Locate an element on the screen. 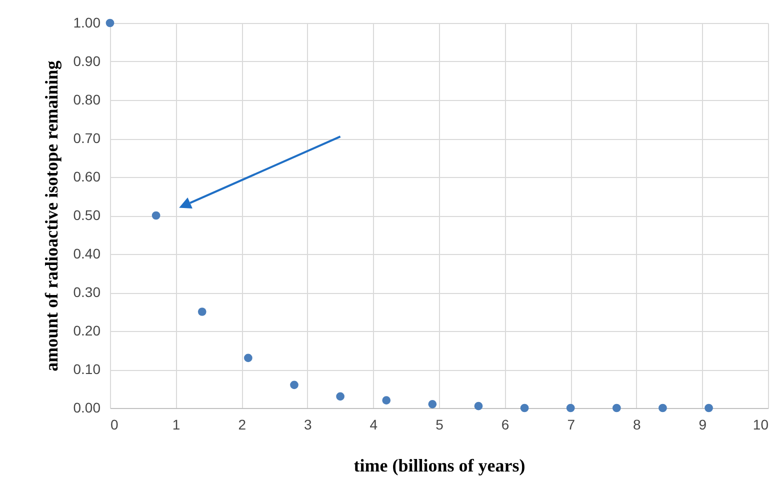 This screenshot has width=776, height=491. x-tick-label: 8 is located at coordinates (637, 424).